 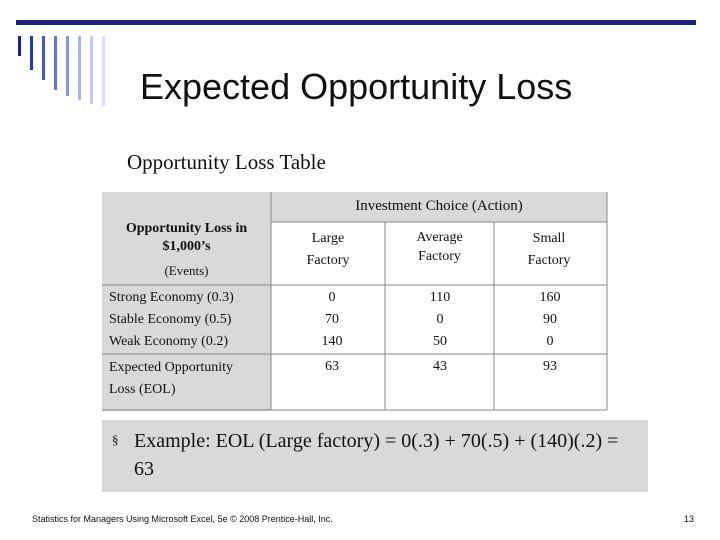 I want to click on page-number: 13, so click(x=689, y=519).